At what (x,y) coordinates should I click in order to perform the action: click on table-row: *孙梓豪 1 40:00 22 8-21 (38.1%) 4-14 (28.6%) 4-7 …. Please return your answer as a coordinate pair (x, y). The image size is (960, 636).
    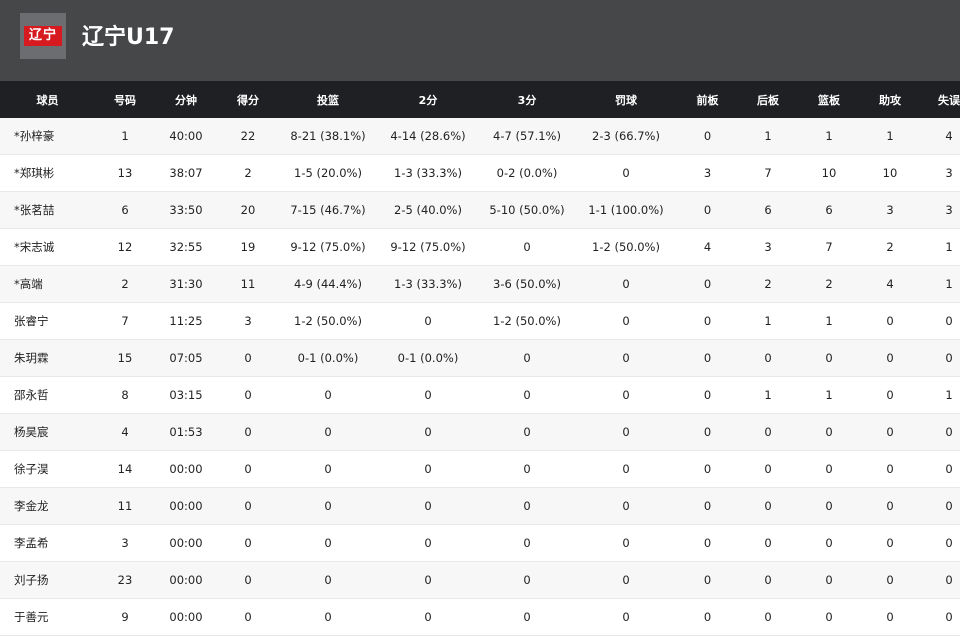
    Looking at the image, I should click on (480, 136).